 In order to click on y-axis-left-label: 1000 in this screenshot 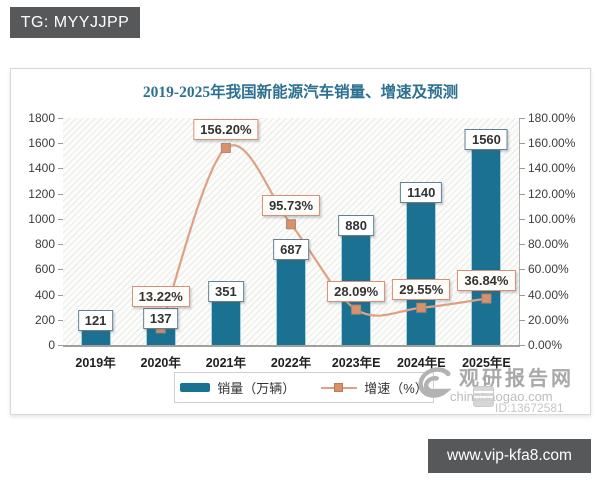, I will do `click(41, 218)`.